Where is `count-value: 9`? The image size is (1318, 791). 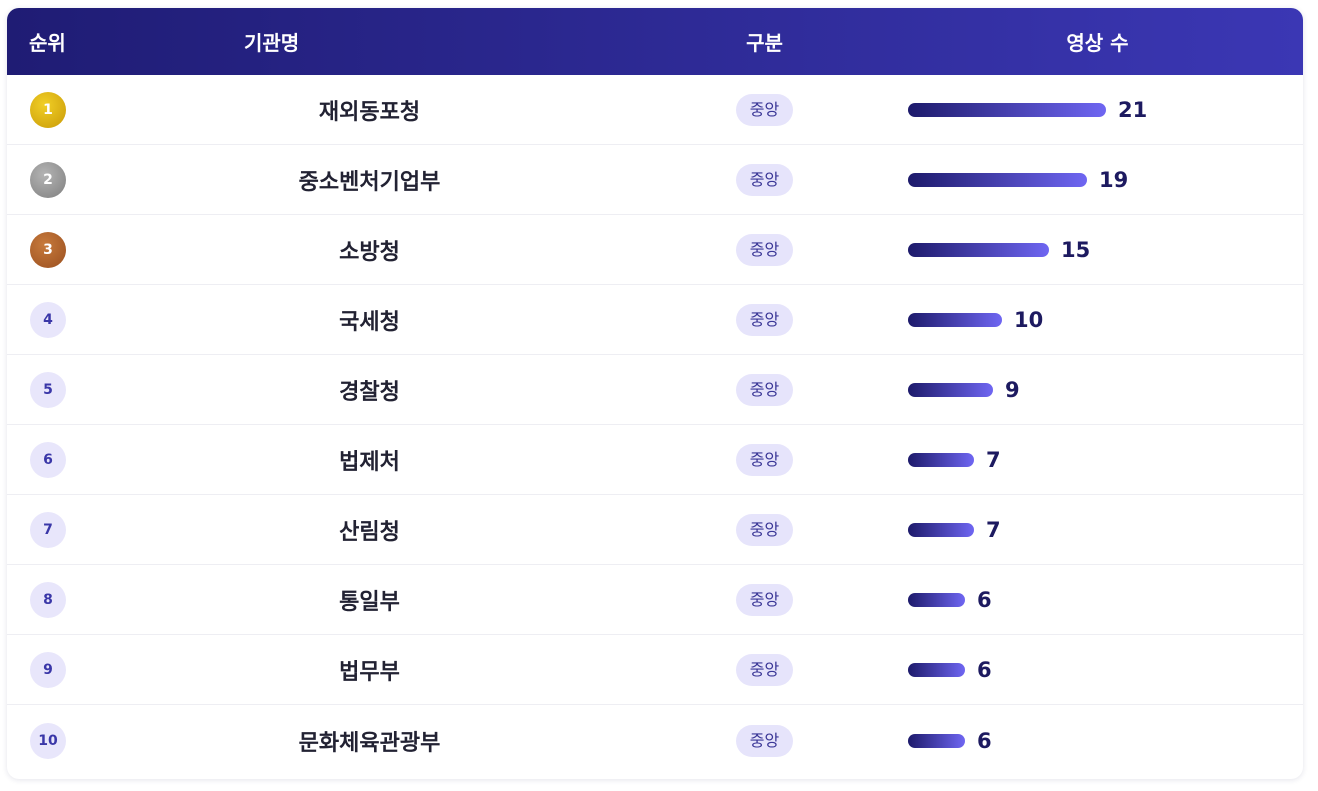 count-value: 9 is located at coordinates (1012, 389).